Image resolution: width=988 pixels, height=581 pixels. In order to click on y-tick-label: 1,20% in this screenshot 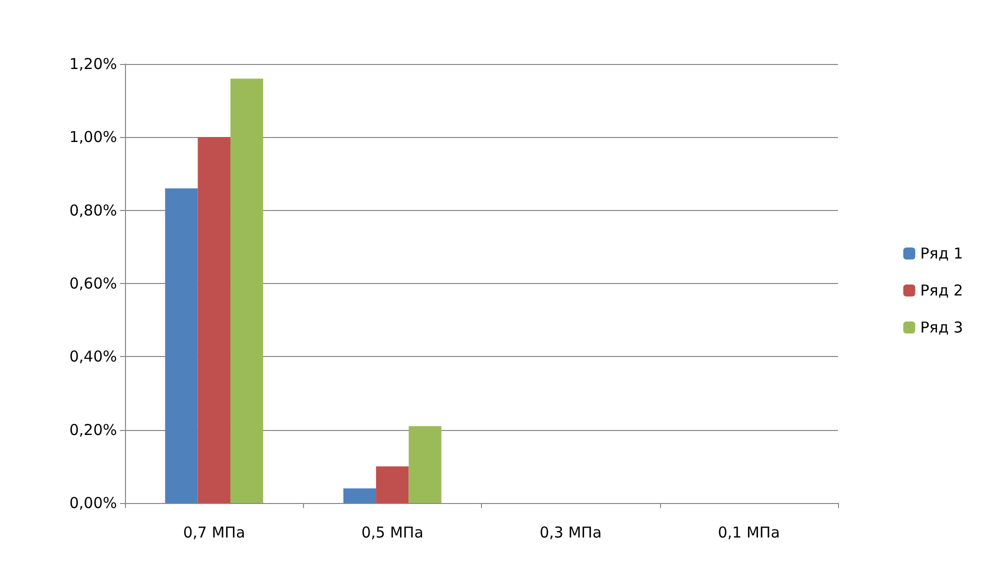, I will do `click(93, 64)`.